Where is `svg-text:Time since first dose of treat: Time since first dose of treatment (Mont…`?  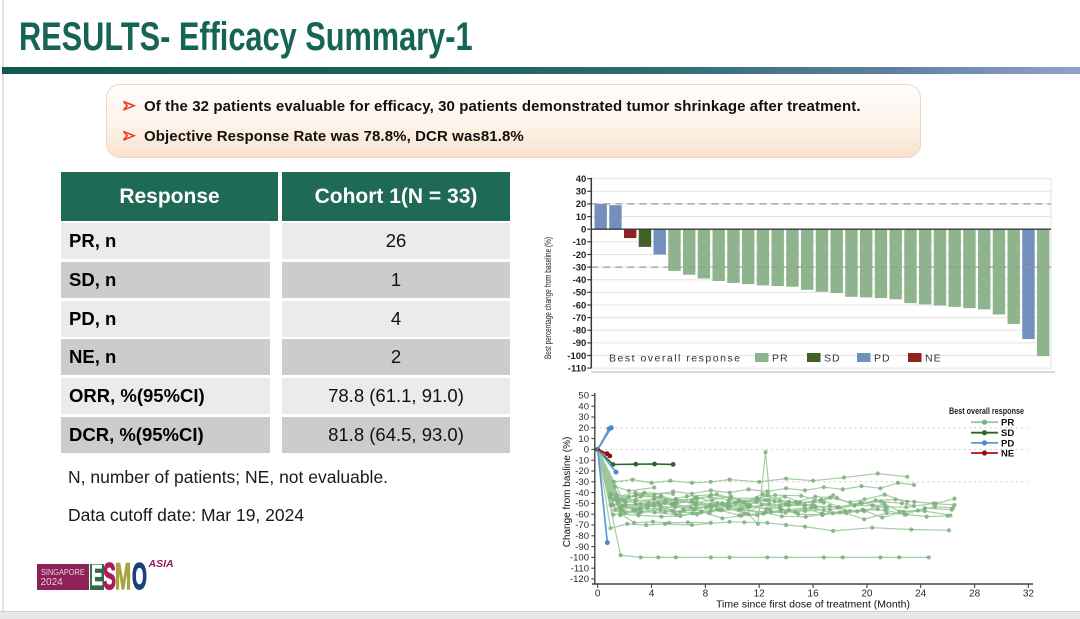 svg-text:Time since first dose of treat: Time since first dose of treatment (Mont… is located at coordinates (813, 605).